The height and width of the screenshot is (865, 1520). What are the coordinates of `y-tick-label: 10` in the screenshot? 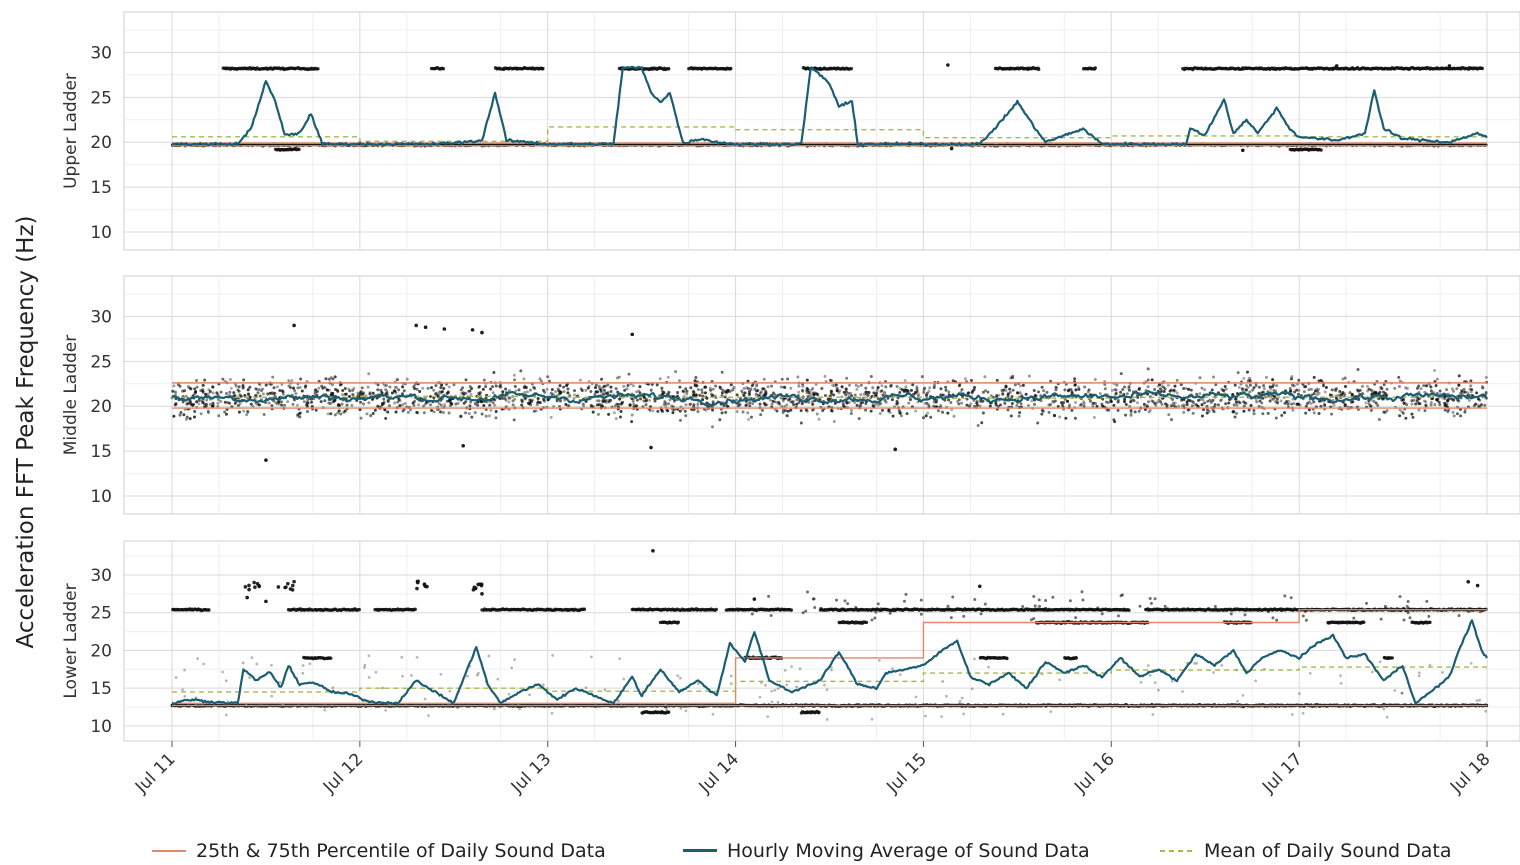 It's located at (101, 727).